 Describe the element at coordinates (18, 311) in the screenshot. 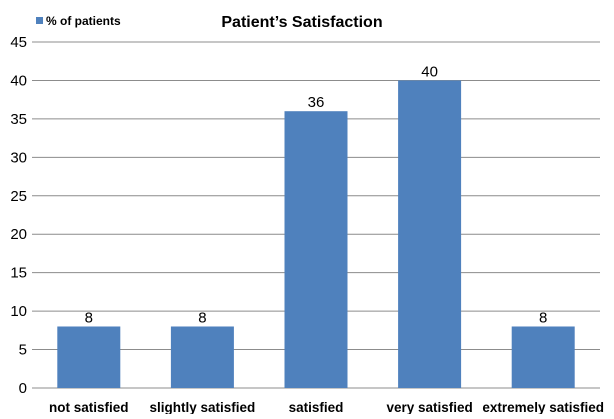

I see `y-tick-label: 10` at that location.